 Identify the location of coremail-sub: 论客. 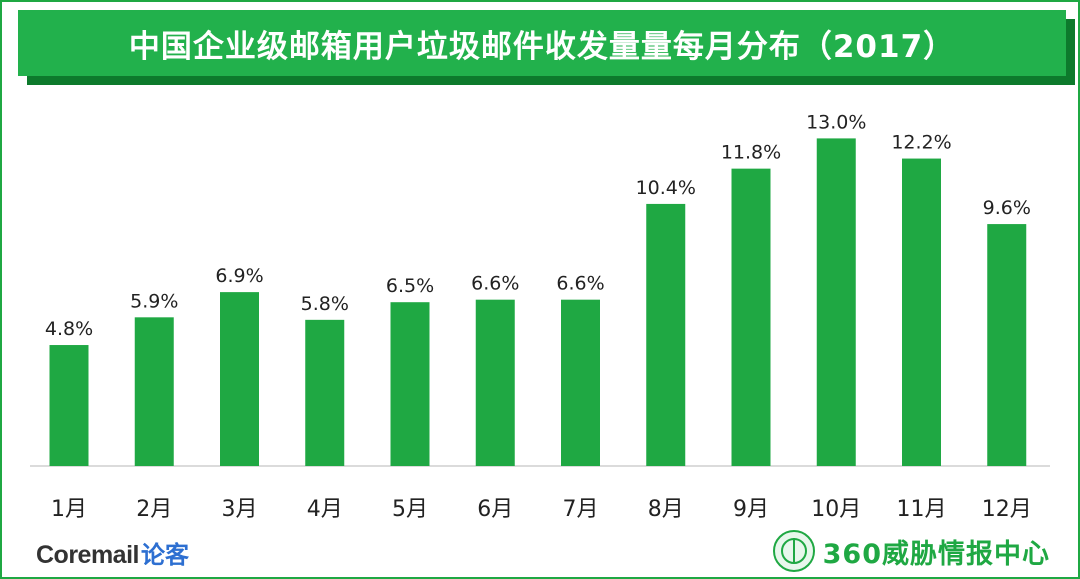
(164, 555).